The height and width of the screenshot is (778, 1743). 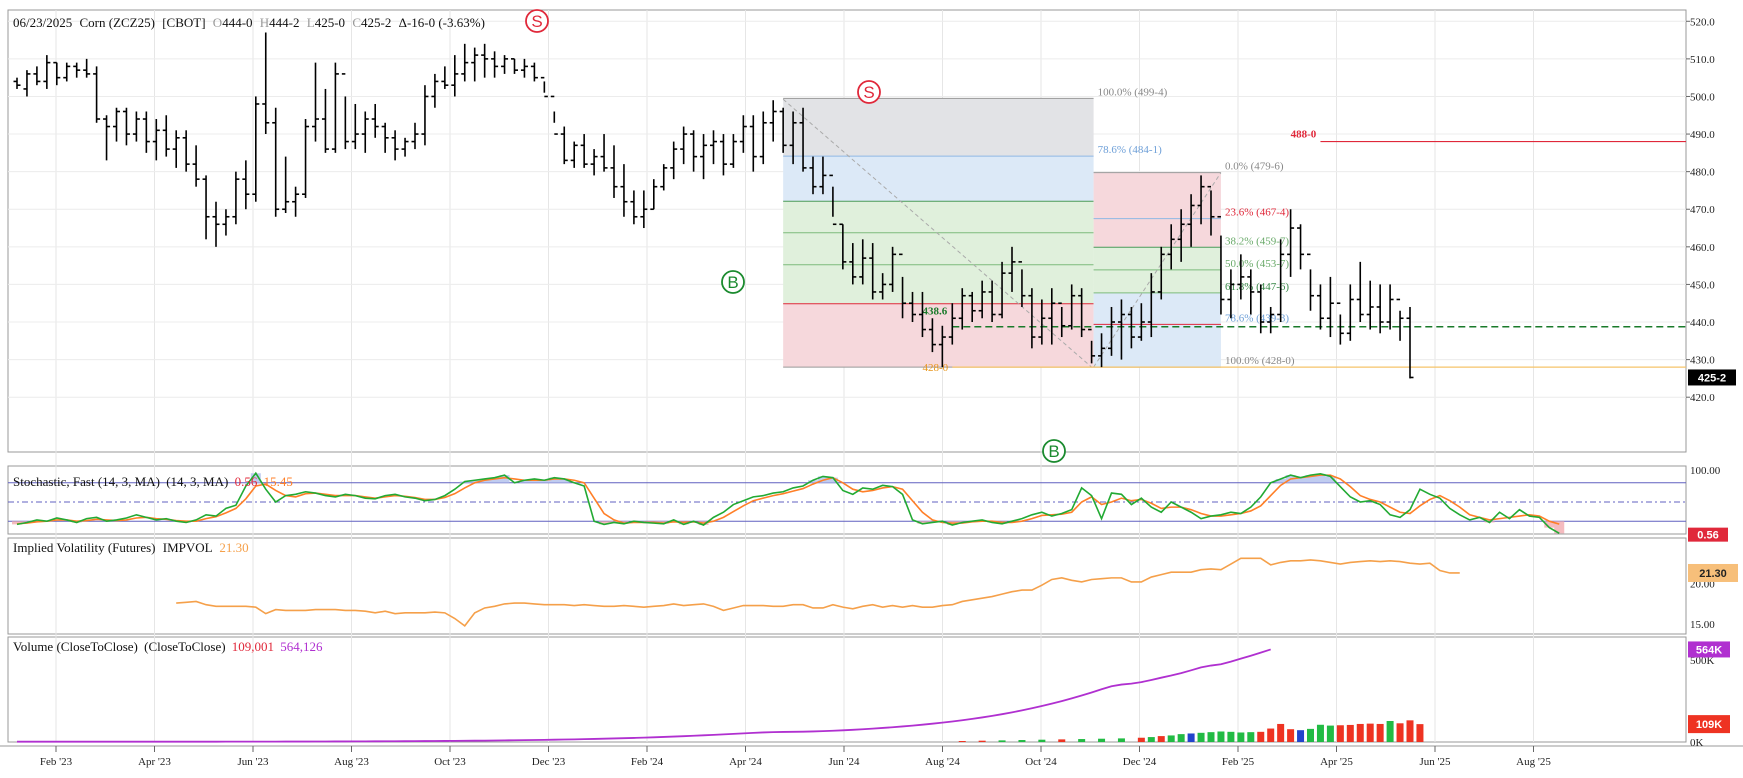 What do you see at coordinates (233, 547) in the screenshot?
I see `impvol-value: 21.30` at bounding box center [233, 547].